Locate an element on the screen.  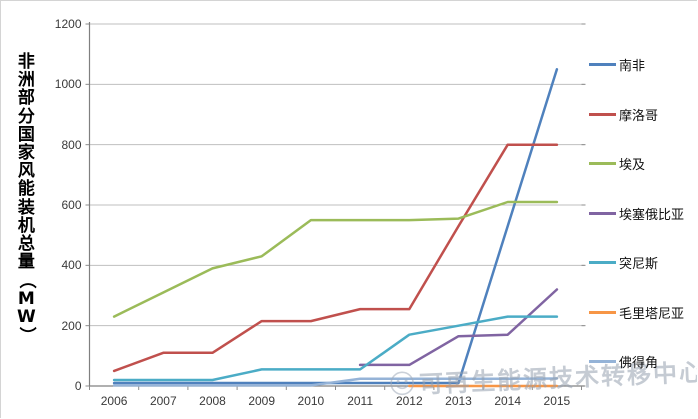
legend: 南非摩洛哥埃及埃塞俄比亚突尼斯毛里塔尼亚佛得角 is located at coordinates (636, 213).